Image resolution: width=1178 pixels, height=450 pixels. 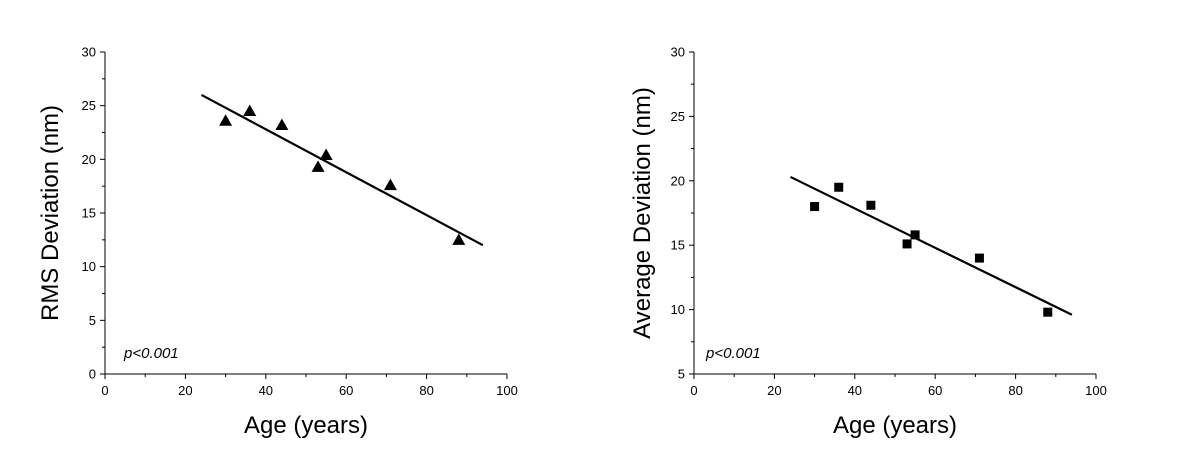 I want to click on y-axis-title: RMS Deviation (nm), so click(x=50, y=213).